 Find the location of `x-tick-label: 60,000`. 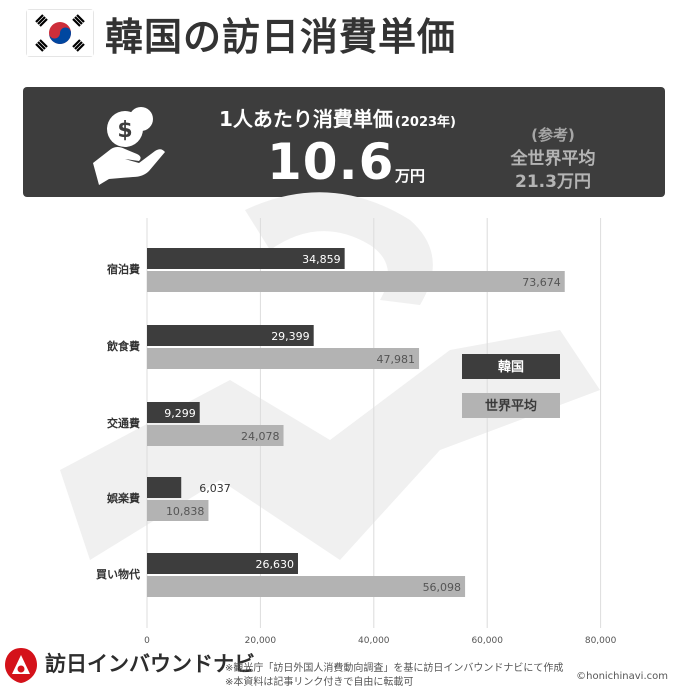

x-tick-label: 60,000 is located at coordinates (487, 641).